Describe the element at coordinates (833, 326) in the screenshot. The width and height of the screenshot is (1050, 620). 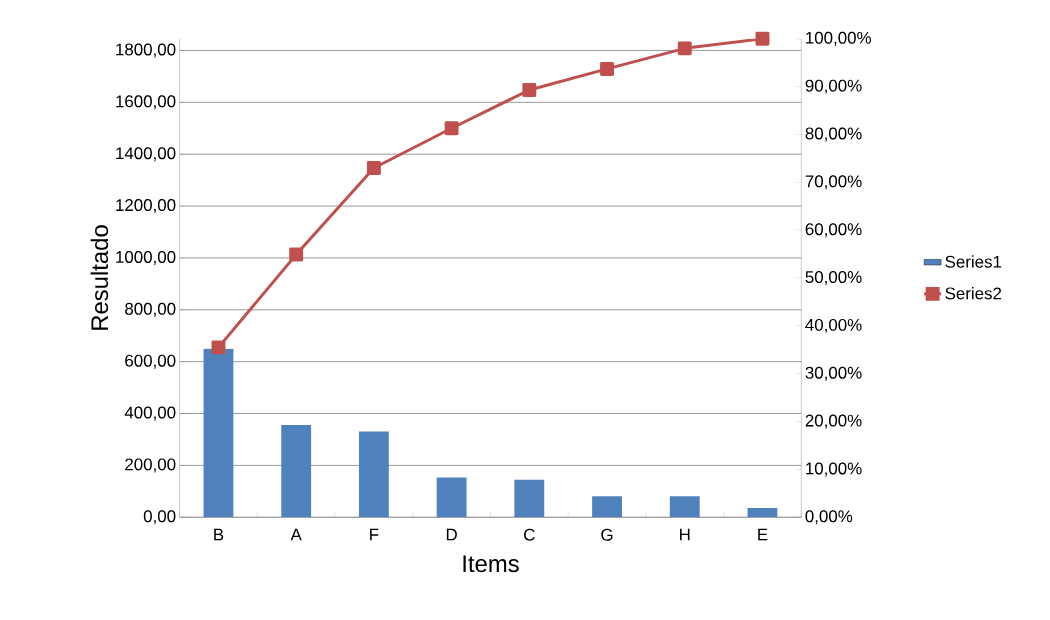
I see `y2-tick-label: 40,00%` at that location.